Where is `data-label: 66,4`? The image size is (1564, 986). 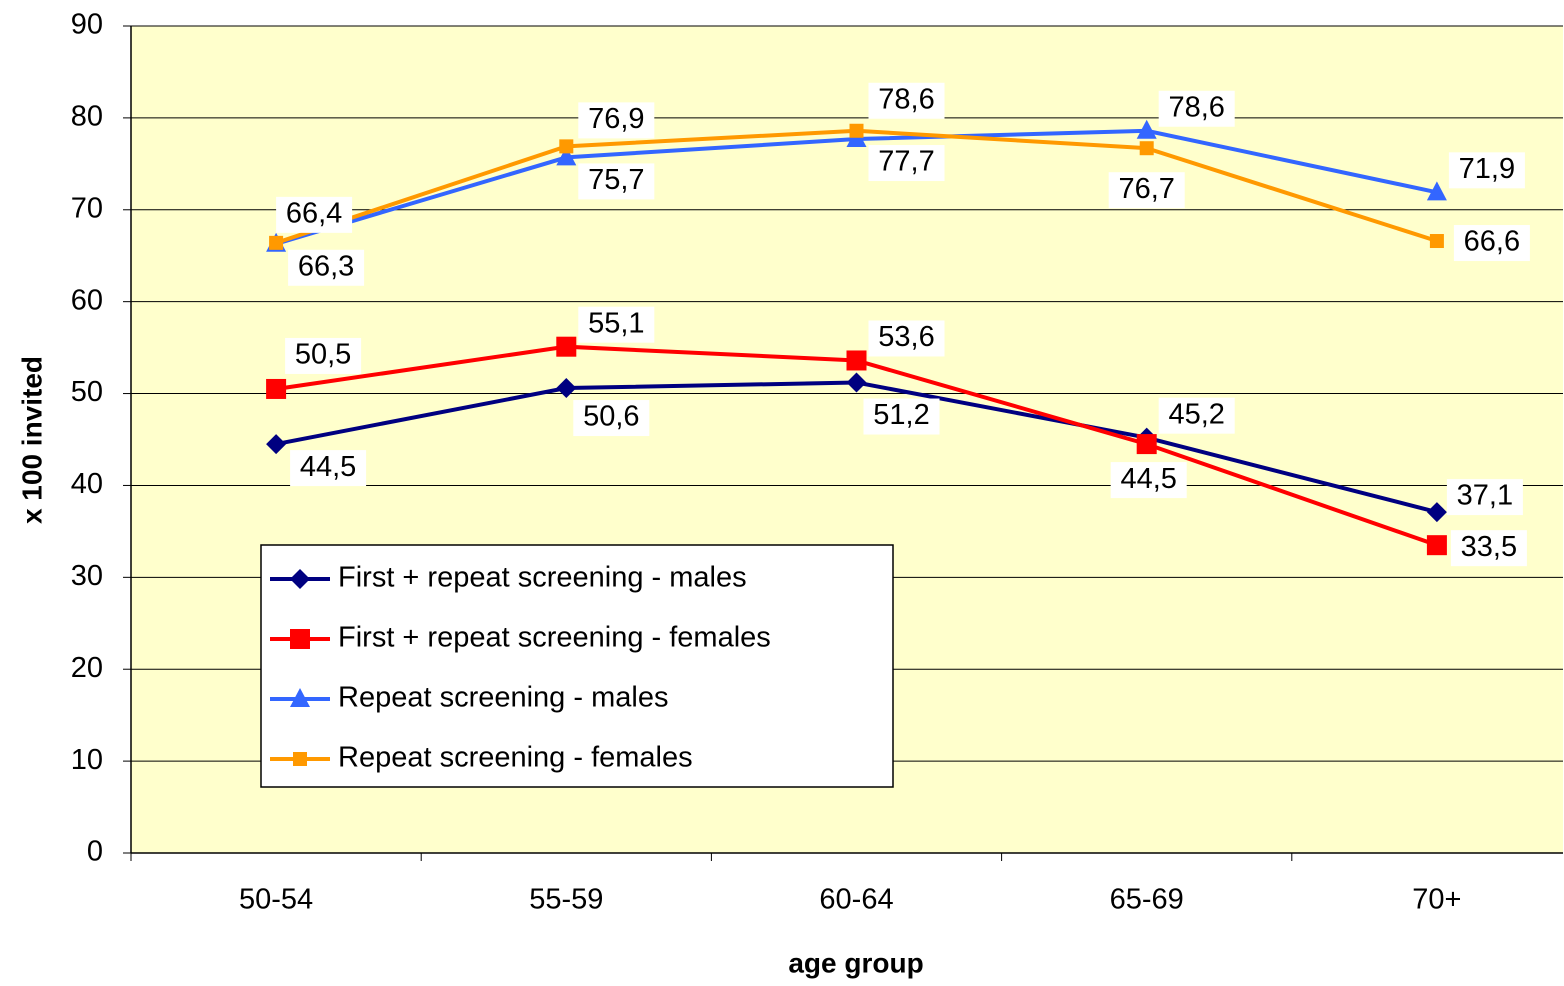 data-label: 66,4 is located at coordinates (314, 214).